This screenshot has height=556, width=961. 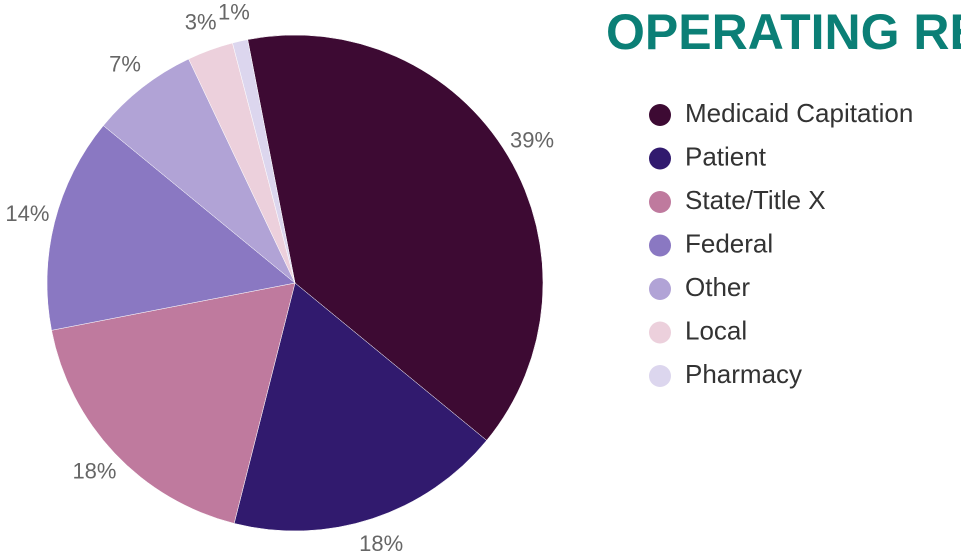 I want to click on chart-title: OPERATING REVENUE, so click(x=783, y=32).